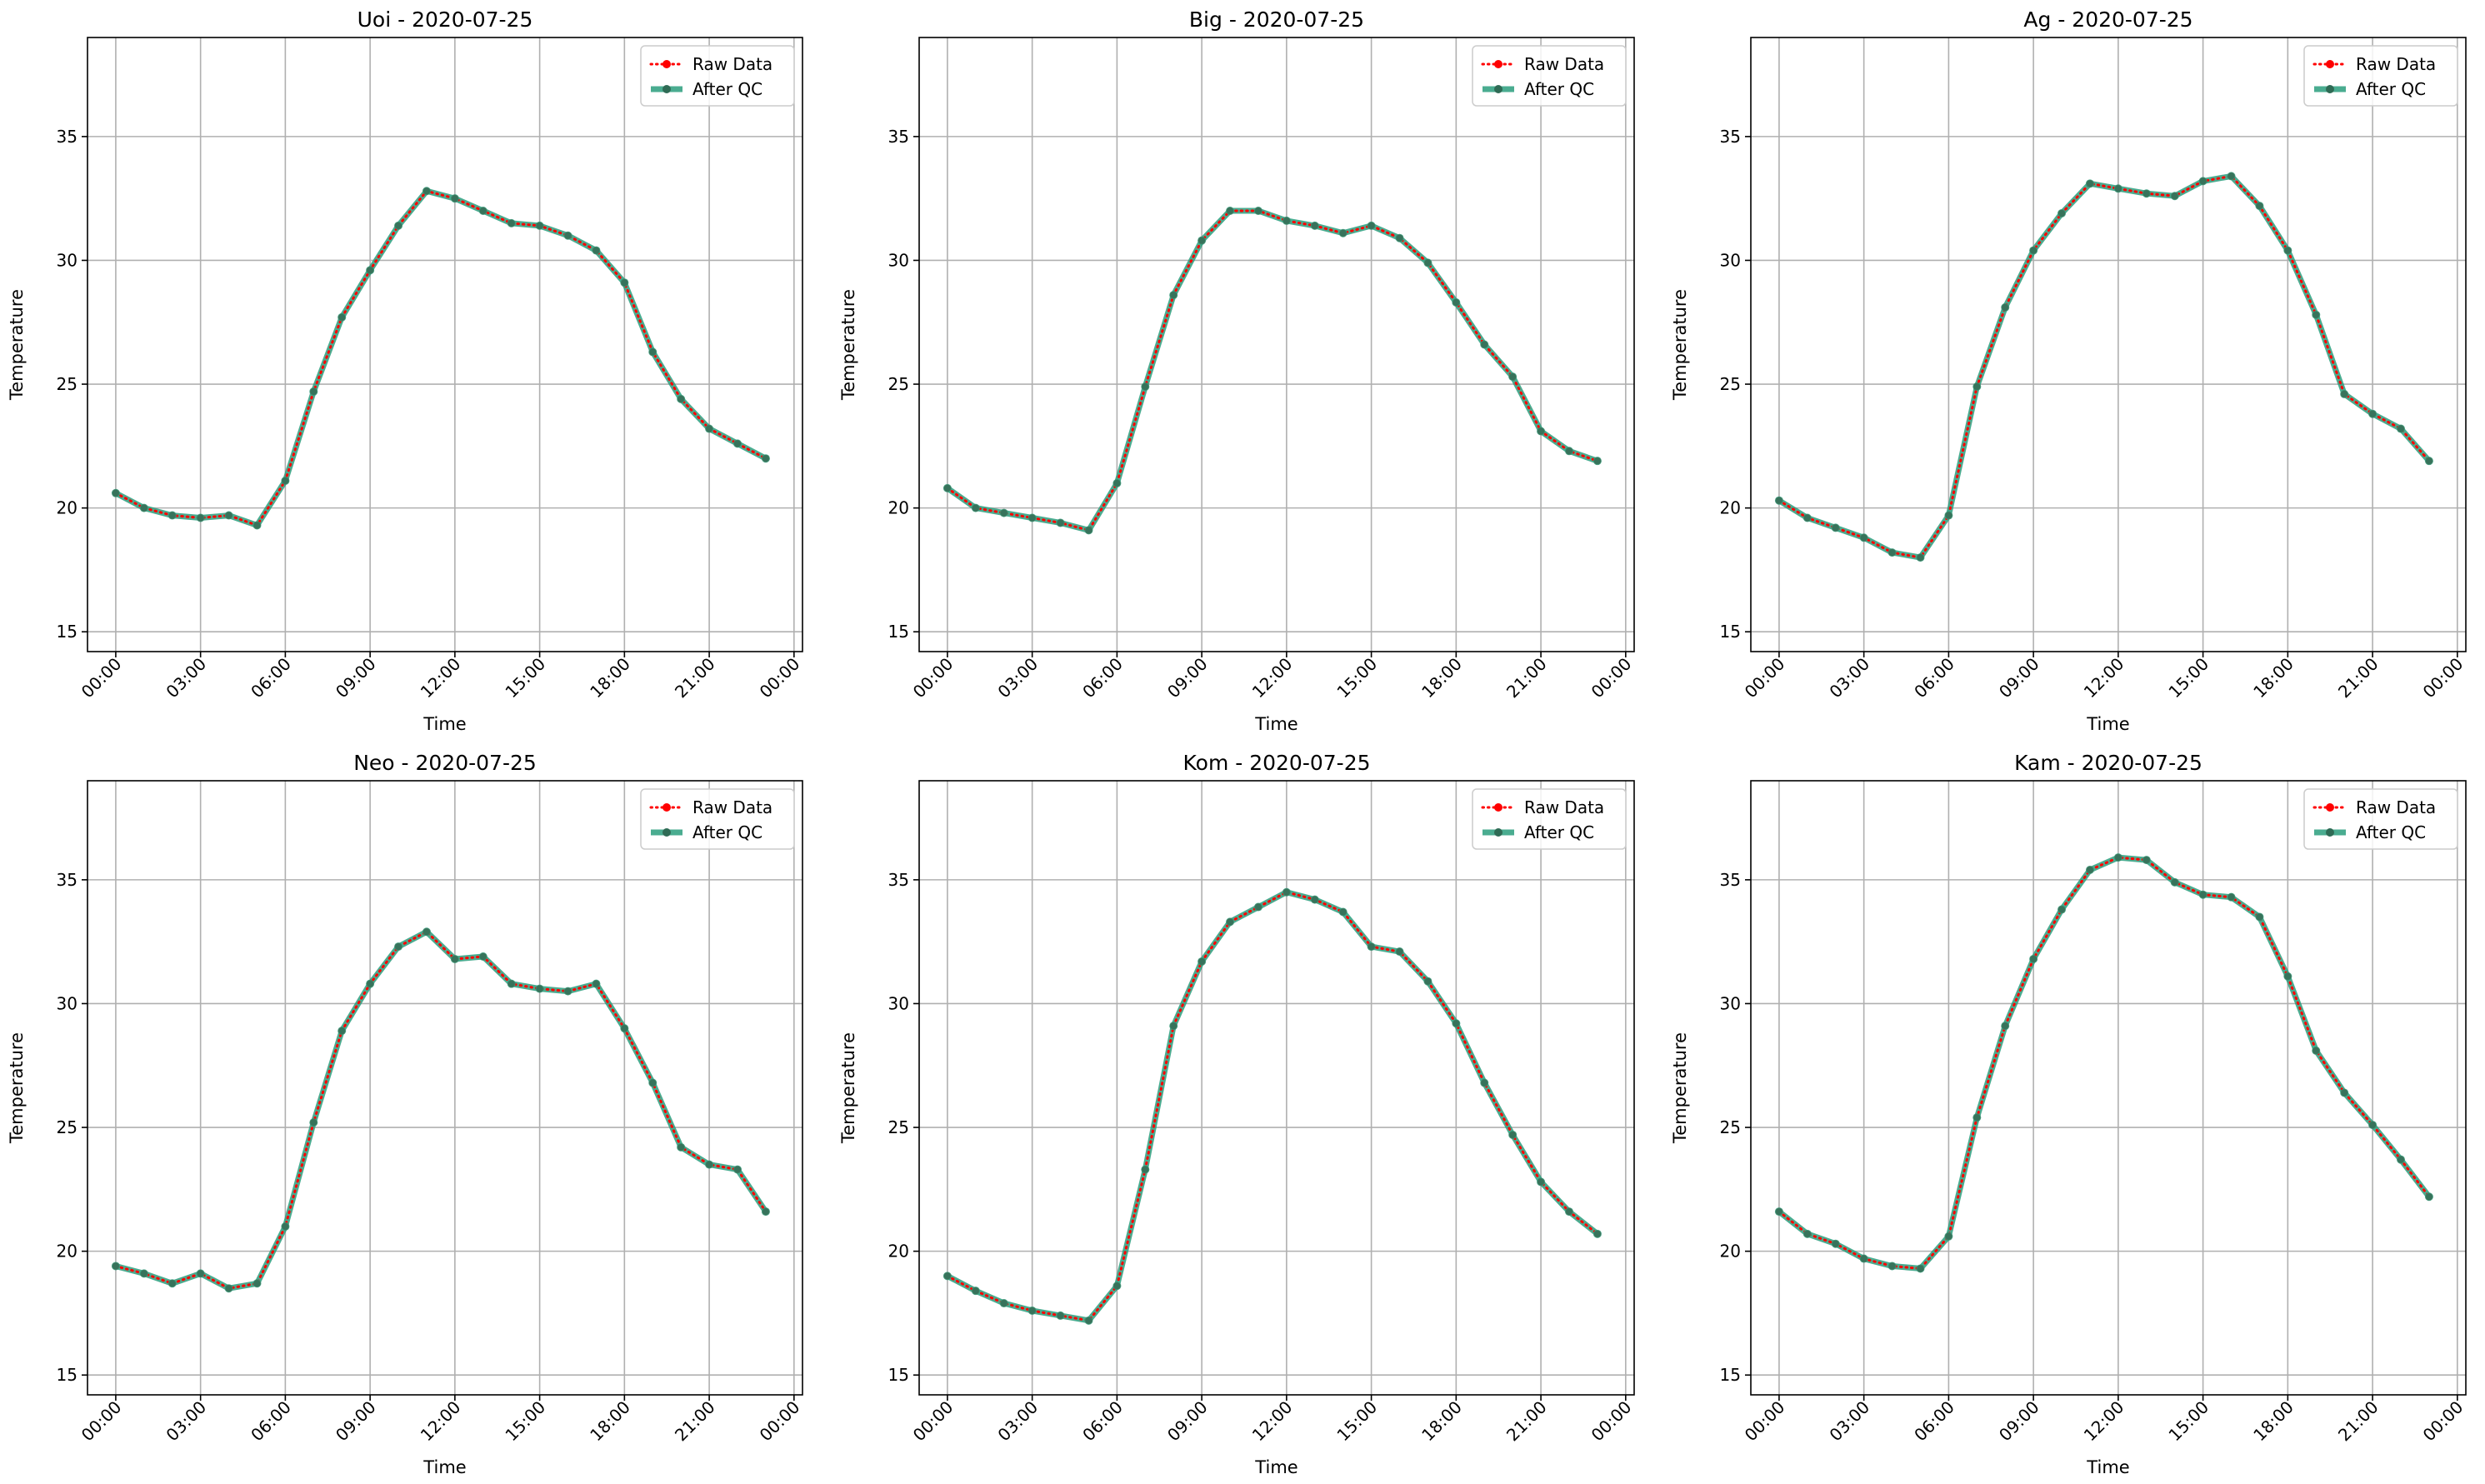  Describe the element at coordinates (441, 678) in the screenshot. I see `x-tick-label: 12:00` at that location.